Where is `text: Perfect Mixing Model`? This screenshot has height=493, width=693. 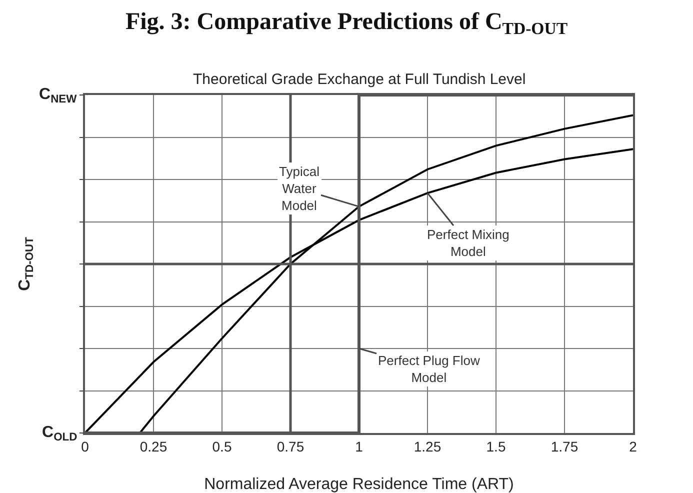 text: Perfect Mixing Model is located at coordinates (468, 243).